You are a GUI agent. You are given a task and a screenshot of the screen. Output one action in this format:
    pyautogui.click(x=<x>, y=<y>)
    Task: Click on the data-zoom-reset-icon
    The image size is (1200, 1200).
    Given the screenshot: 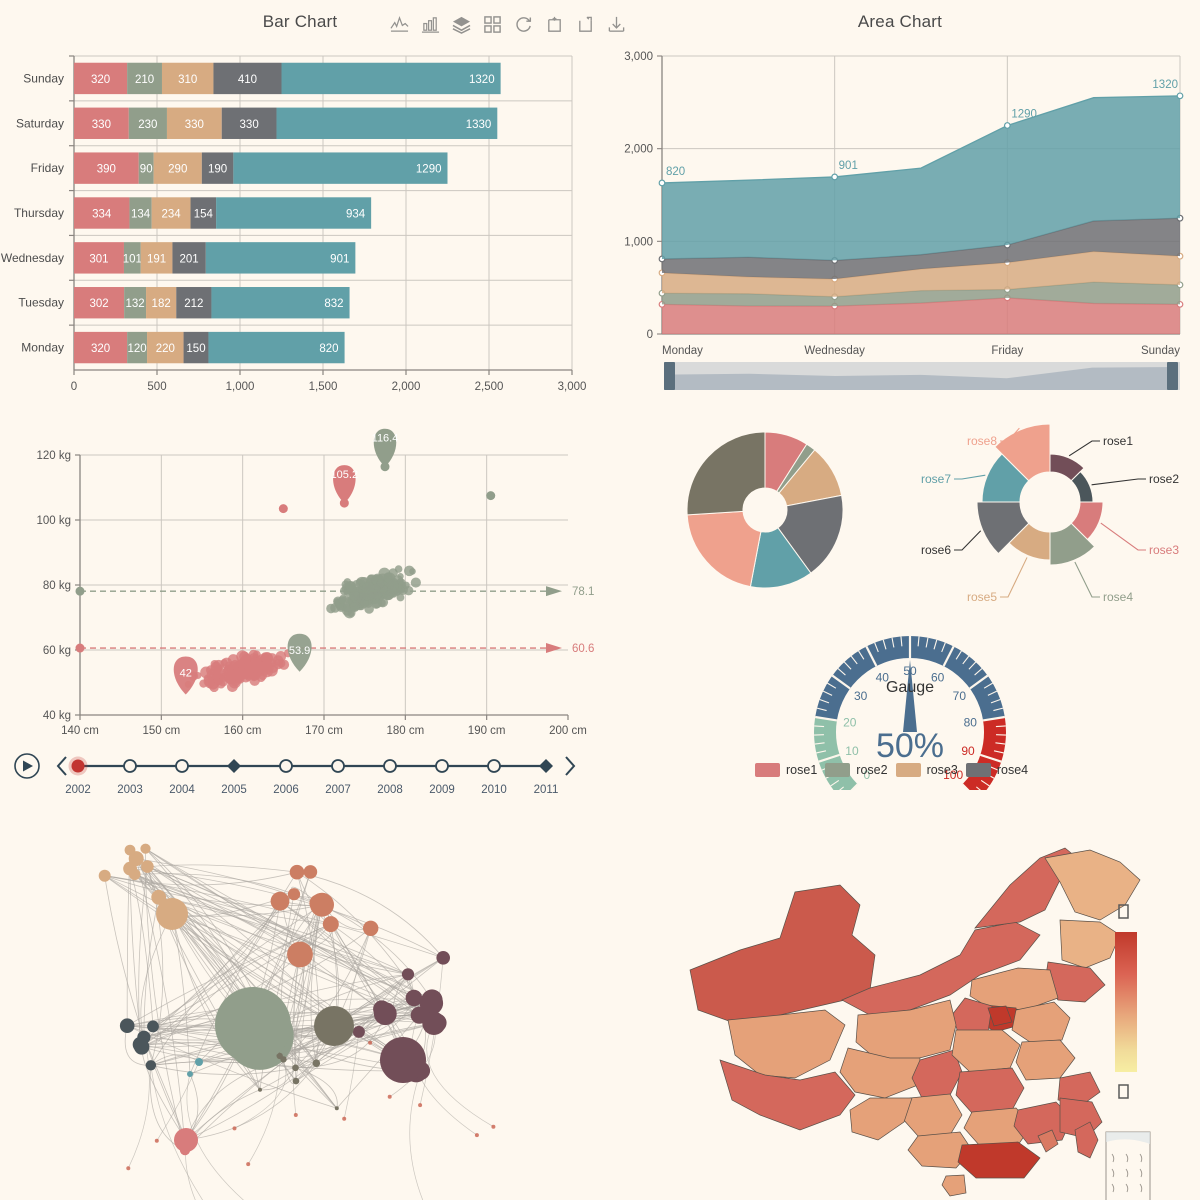 What is the action you would take?
    pyautogui.click(x=585, y=24)
    